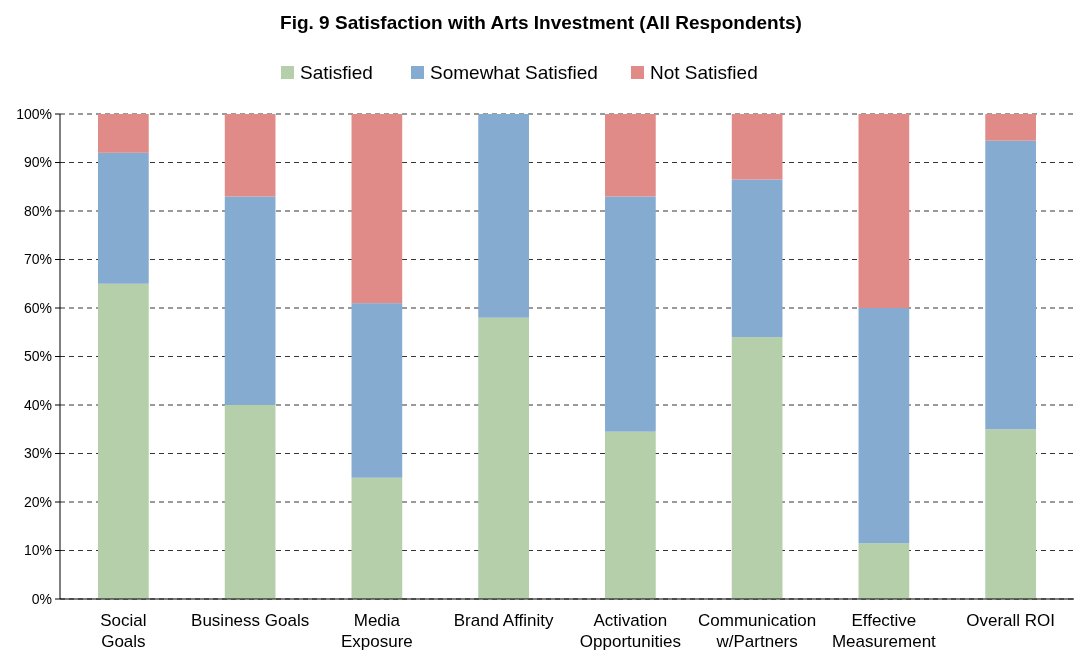 This screenshot has width=1082, height=657. Describe the element at coordinates (37, 259) in the screenshot. I see `y-tick-label: 70%` at that location.